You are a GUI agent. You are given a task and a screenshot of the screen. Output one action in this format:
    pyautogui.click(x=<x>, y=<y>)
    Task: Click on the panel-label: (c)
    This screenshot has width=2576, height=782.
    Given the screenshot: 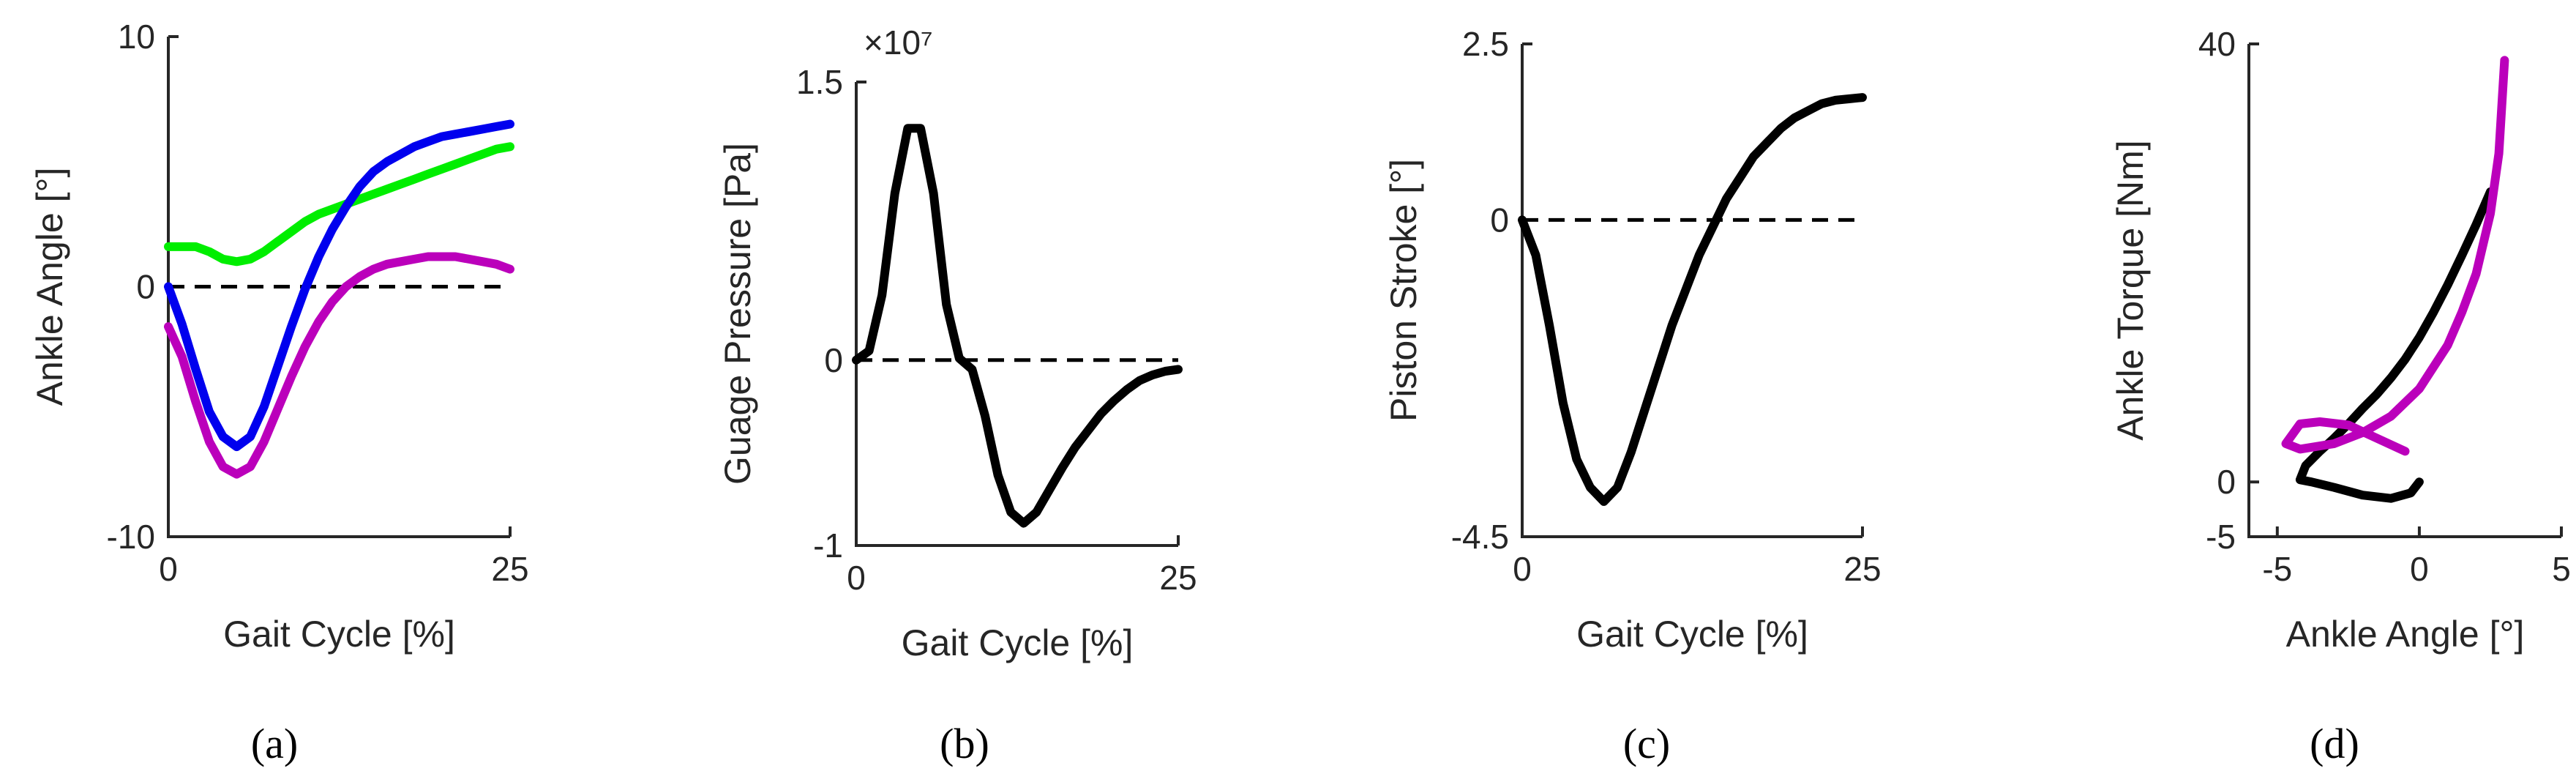 What is the action you would take?
    pyautogui.click(x=1646, y=743)
    